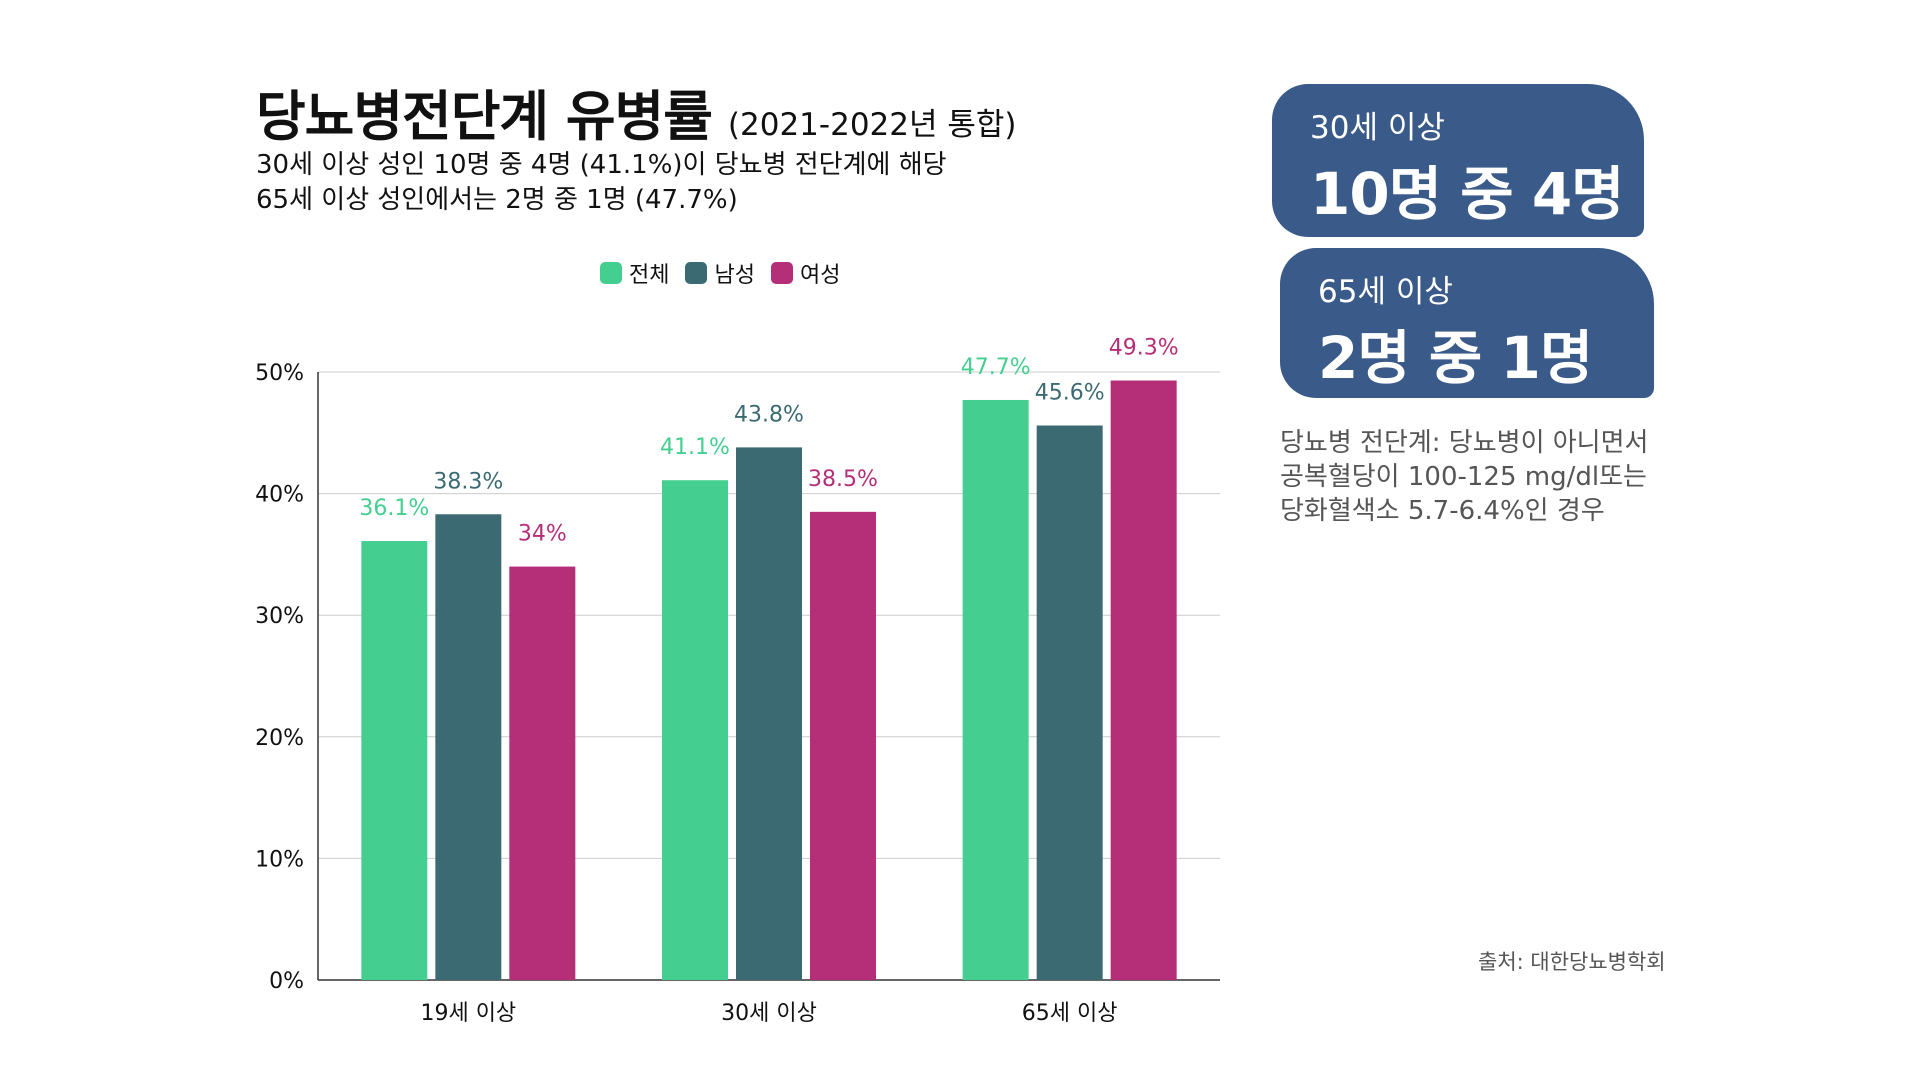 The width and height of the screenshot is (1920, 1080). Describe the element at coordinates (1467, 323) in the screenshot. I see `stat-card-65-plus: 65세 이상 2명 중 1명` at that location.